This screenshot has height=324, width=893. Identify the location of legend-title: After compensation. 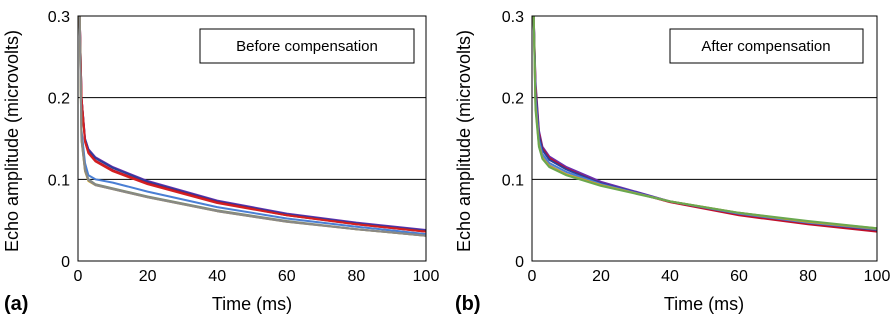
(765, 46).